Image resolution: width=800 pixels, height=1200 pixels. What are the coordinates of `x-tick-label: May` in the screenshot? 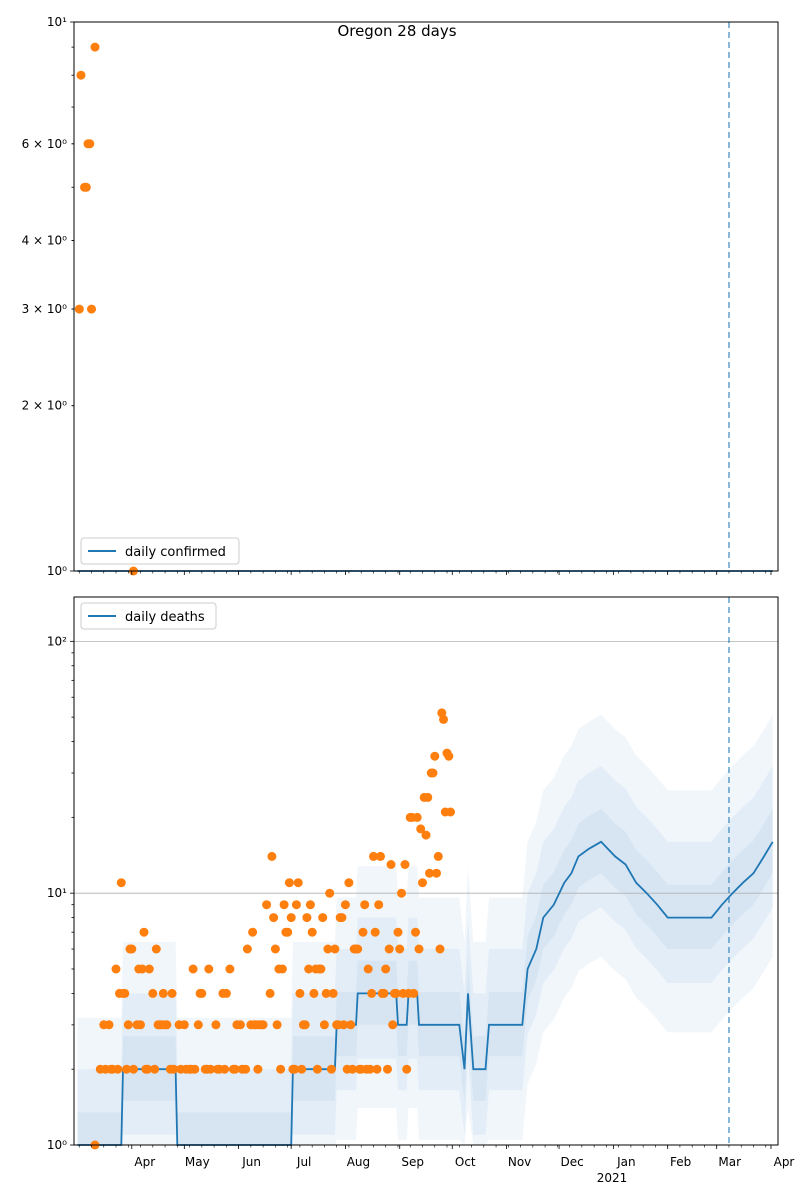 It's located at (197, 1162).